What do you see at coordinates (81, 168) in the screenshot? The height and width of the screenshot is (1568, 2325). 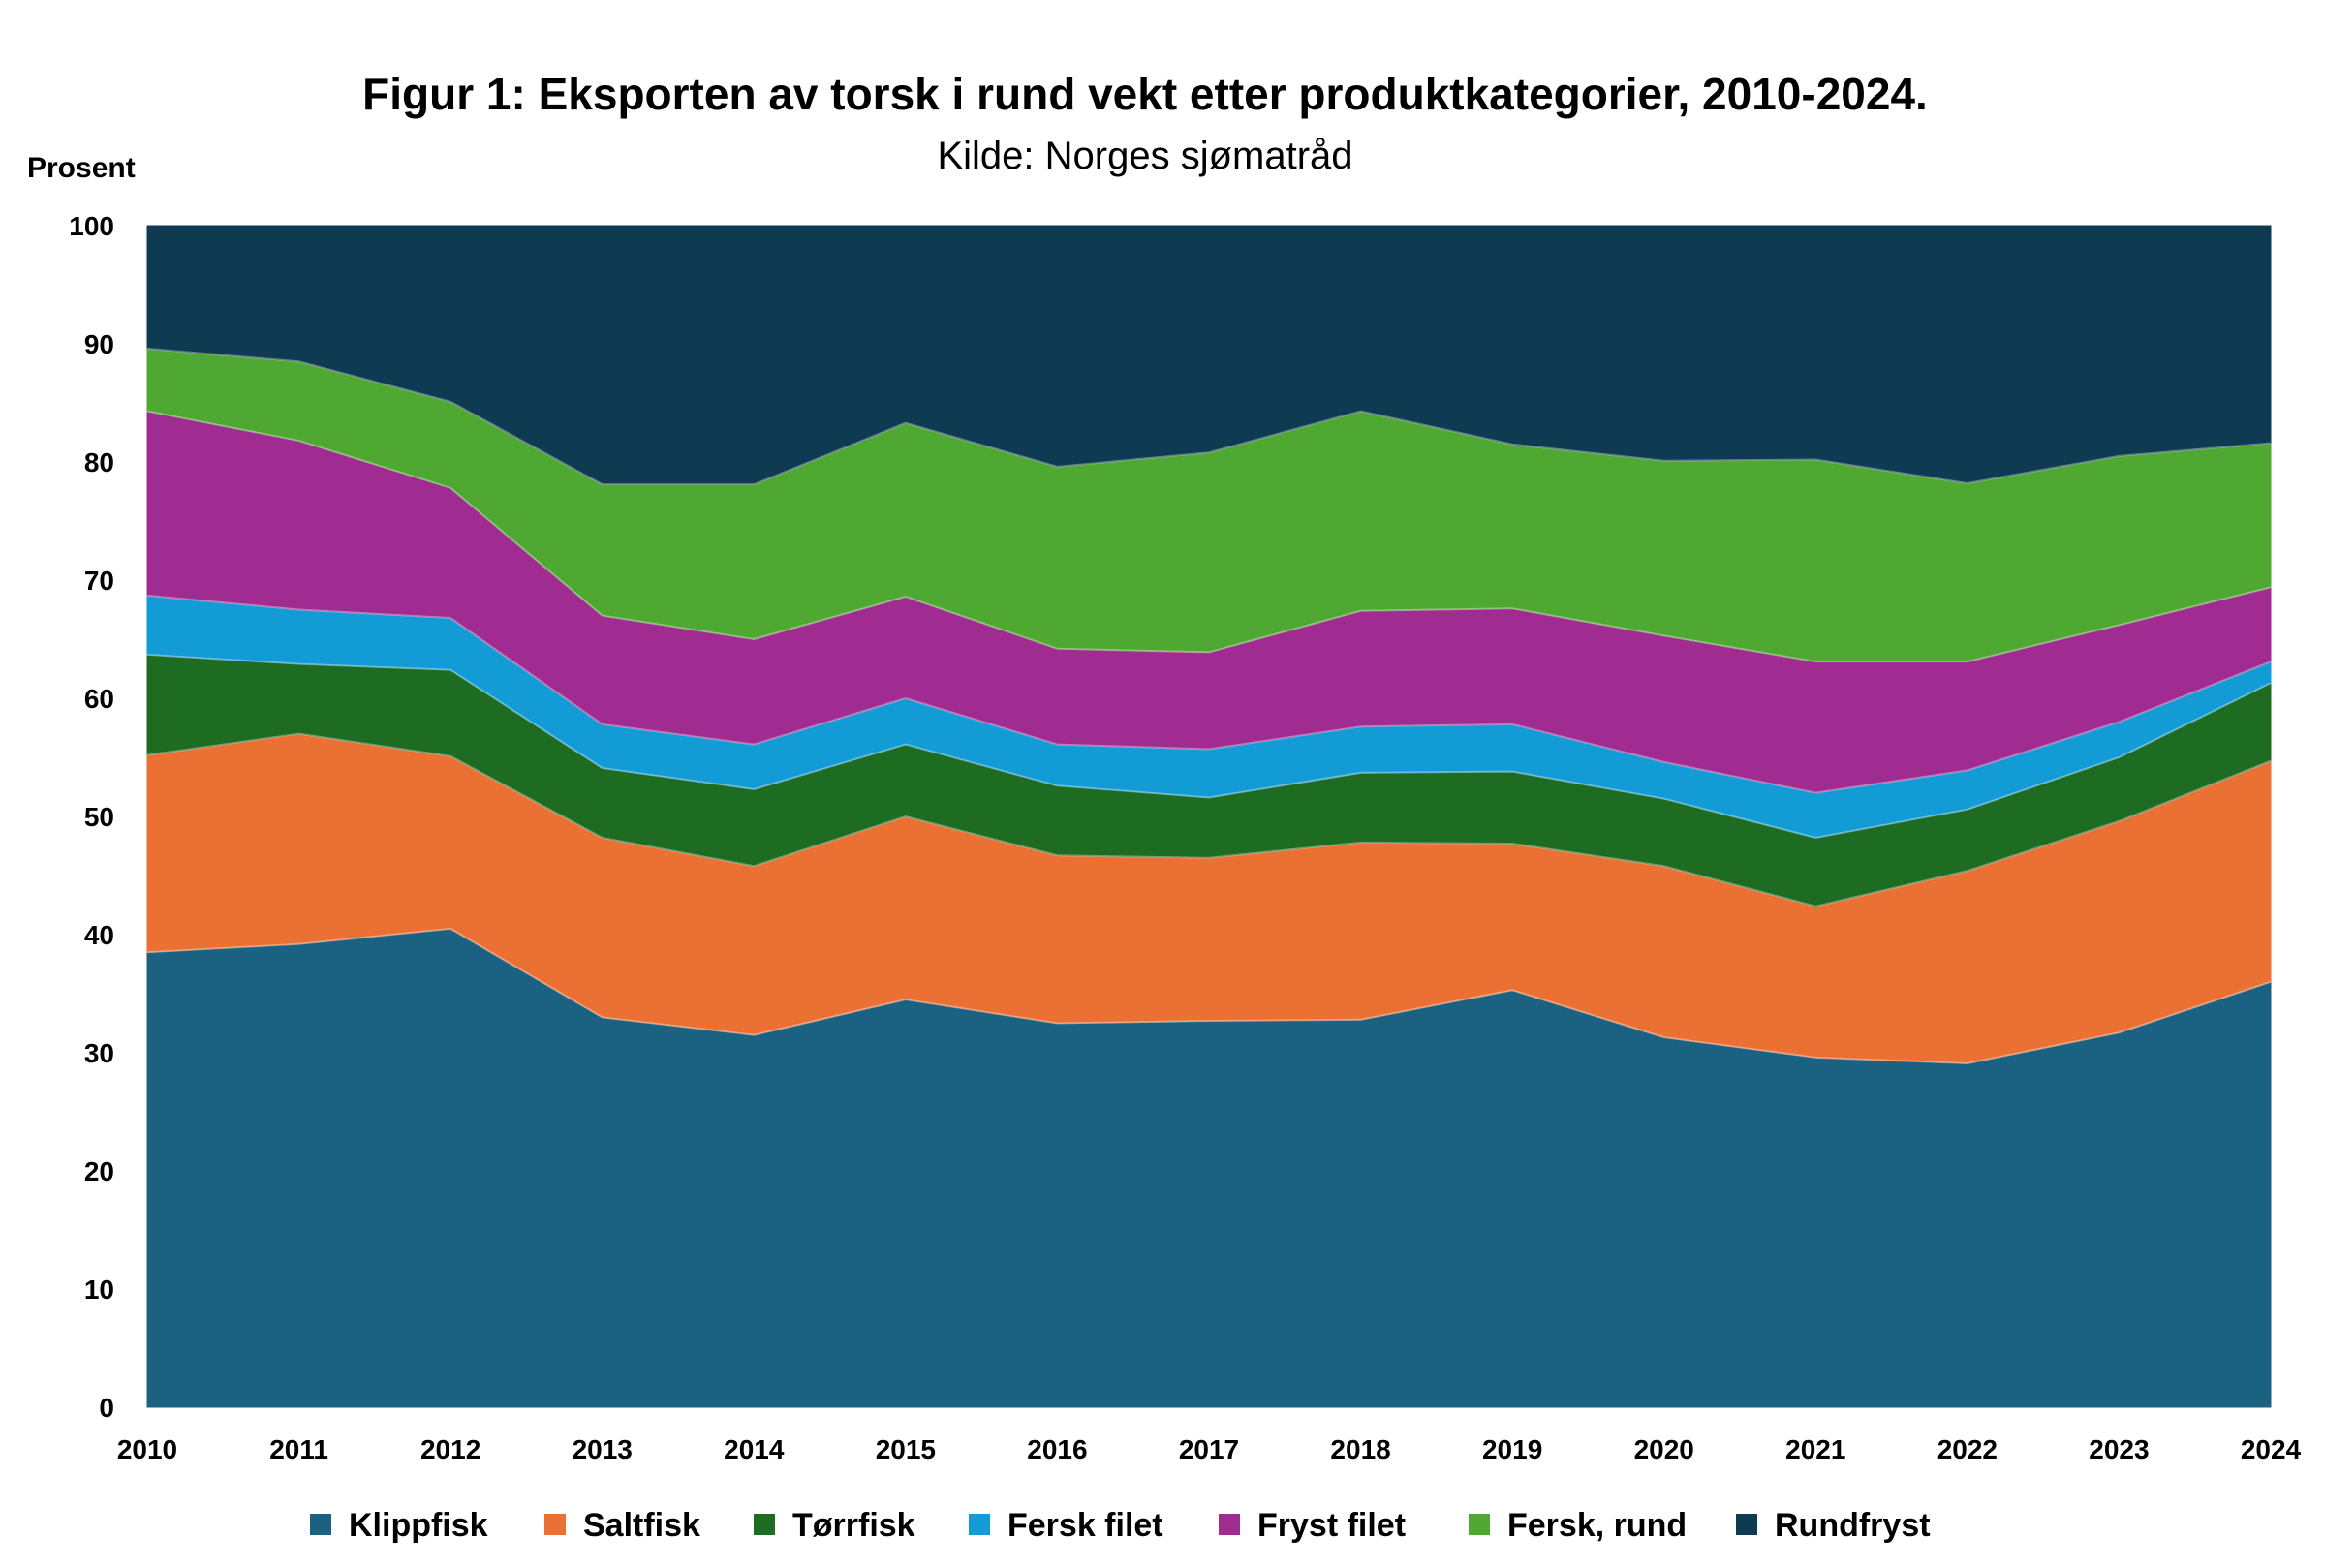 I see `y-axis-label: Prosent` at bounding box center [81, 168].